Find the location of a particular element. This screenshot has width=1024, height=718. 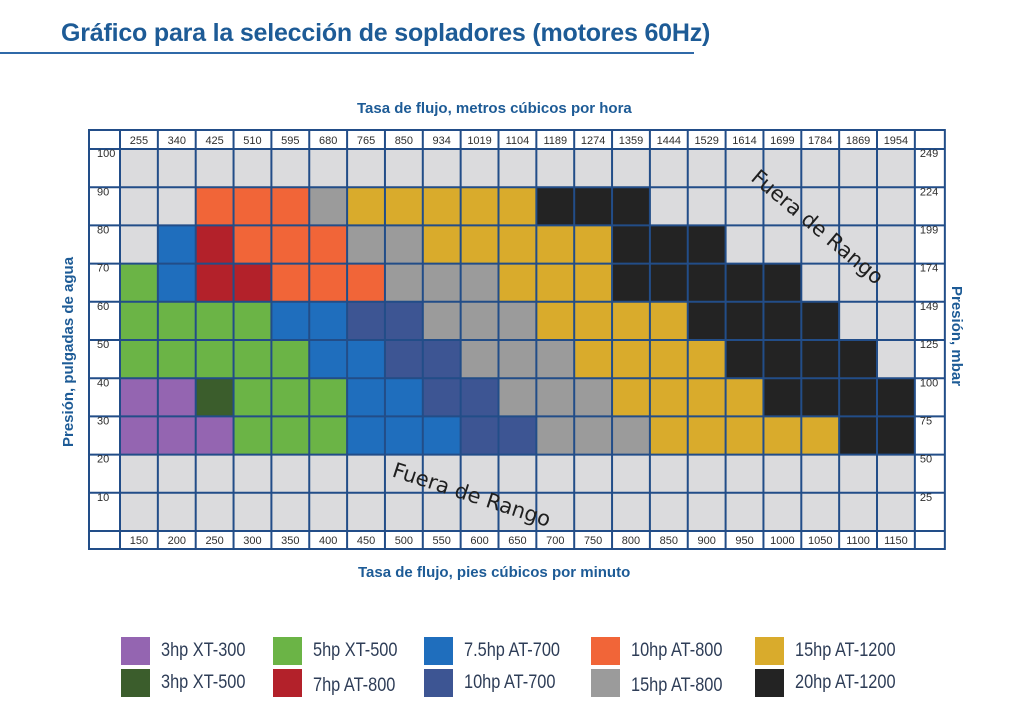

x-top-tick-label: 1019 is located at coordinates (479, 141).